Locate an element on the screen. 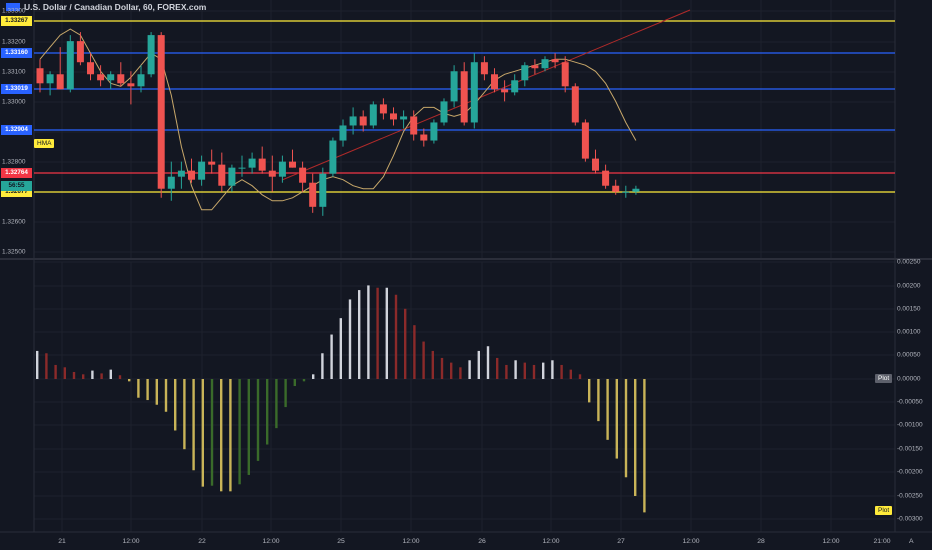  level-label-red: 1.32764 is located at coordinates (16, 173).